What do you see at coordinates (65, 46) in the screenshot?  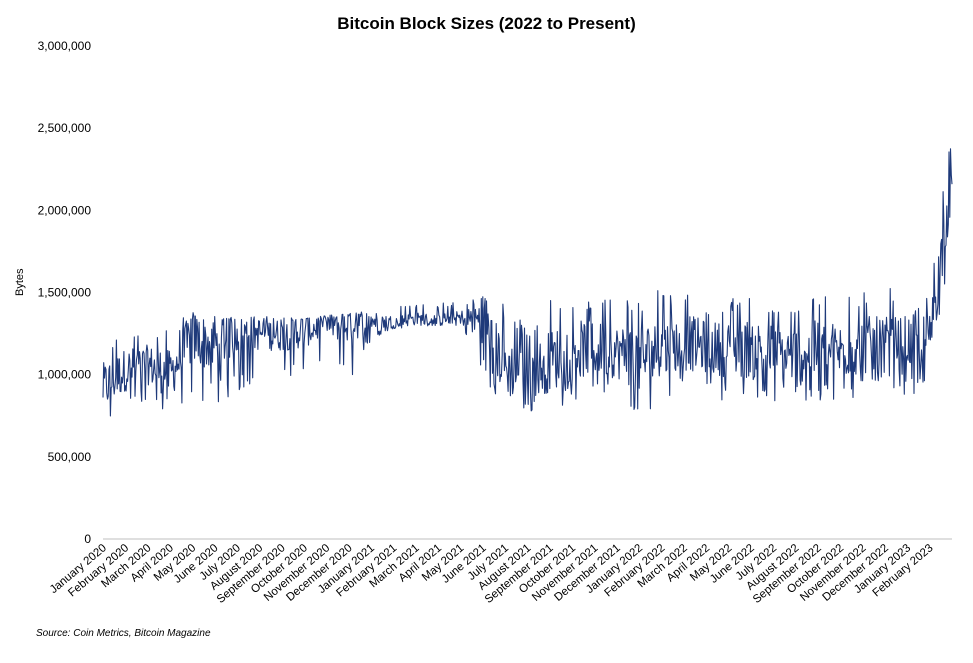 I see `y-tick-label: 3,000,000` at bounding box center [65, 46].